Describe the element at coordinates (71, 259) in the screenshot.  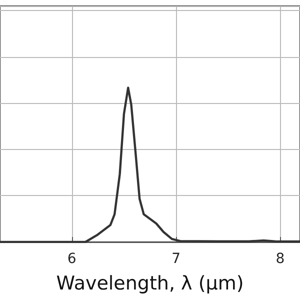
I see `x-tick-label: 6` at that location.